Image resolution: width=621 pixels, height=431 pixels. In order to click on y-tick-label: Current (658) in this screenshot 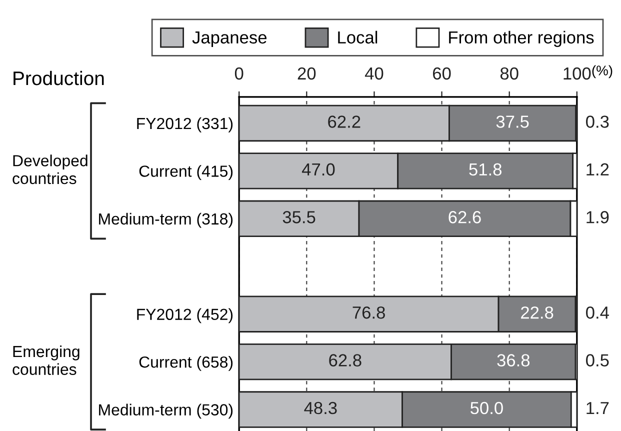, I will do `click(186, 363)`.